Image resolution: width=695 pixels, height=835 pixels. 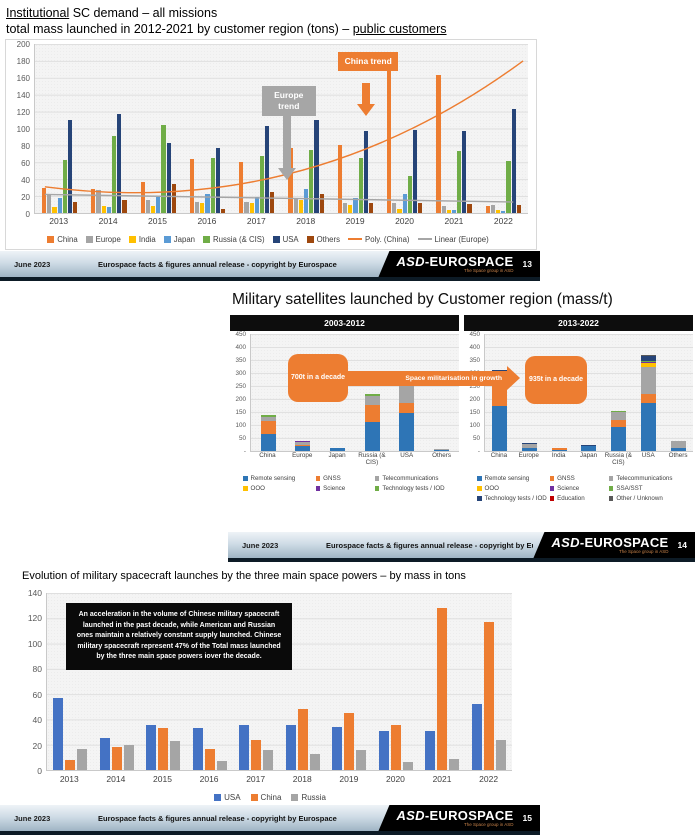 I want to click on telecommunications-bar, so click(x=442, y=449).